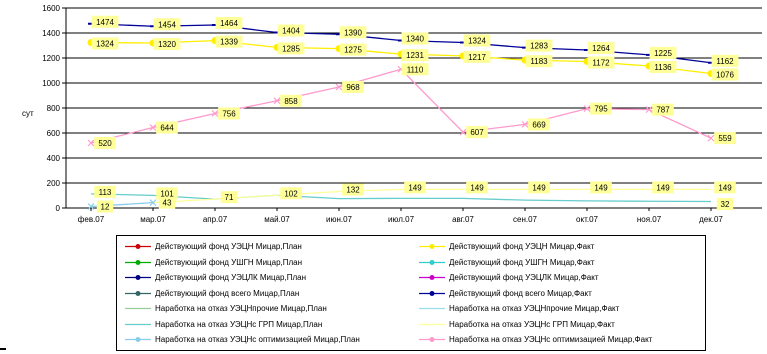  I want to click on data-label: 520, so click(105, 143).